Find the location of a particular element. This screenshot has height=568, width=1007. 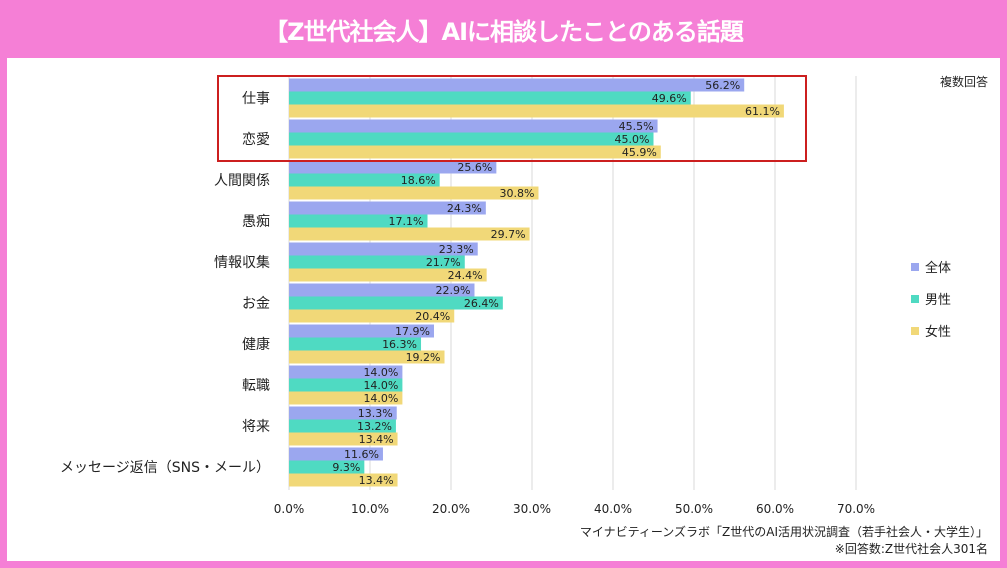

x-tick-label: 20.0% is located at coordinates (451, 509).